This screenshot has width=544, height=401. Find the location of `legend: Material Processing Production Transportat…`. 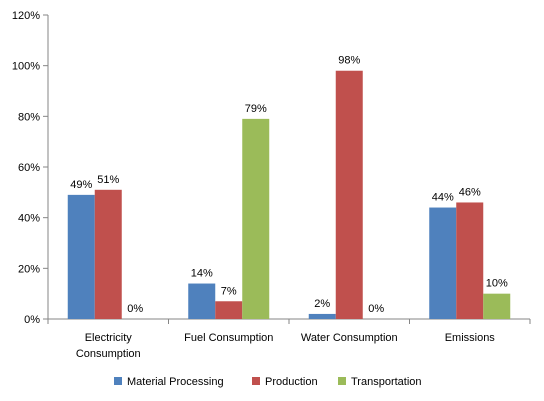

legend: Material Processing Production Transportat… is located at coordinates (268, 382).